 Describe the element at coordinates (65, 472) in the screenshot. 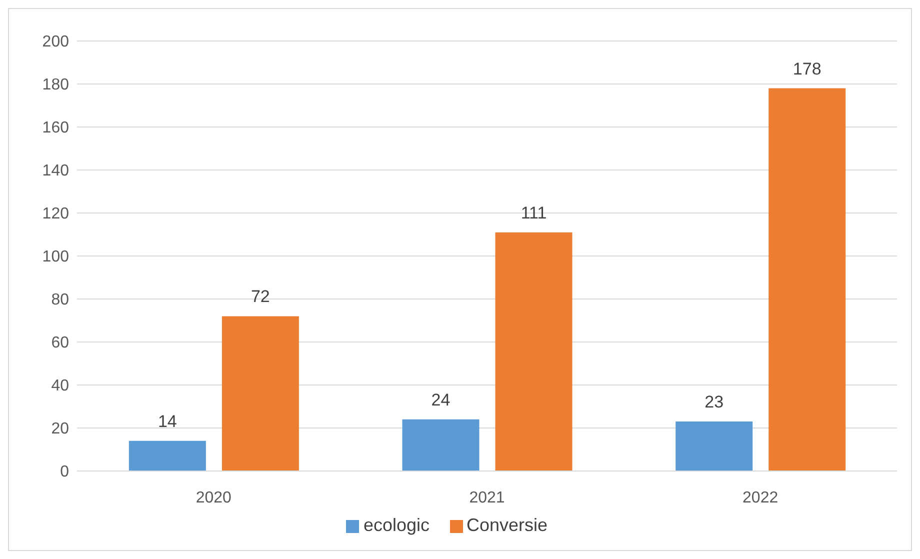

I see `y-tick-label: 0` at that location.